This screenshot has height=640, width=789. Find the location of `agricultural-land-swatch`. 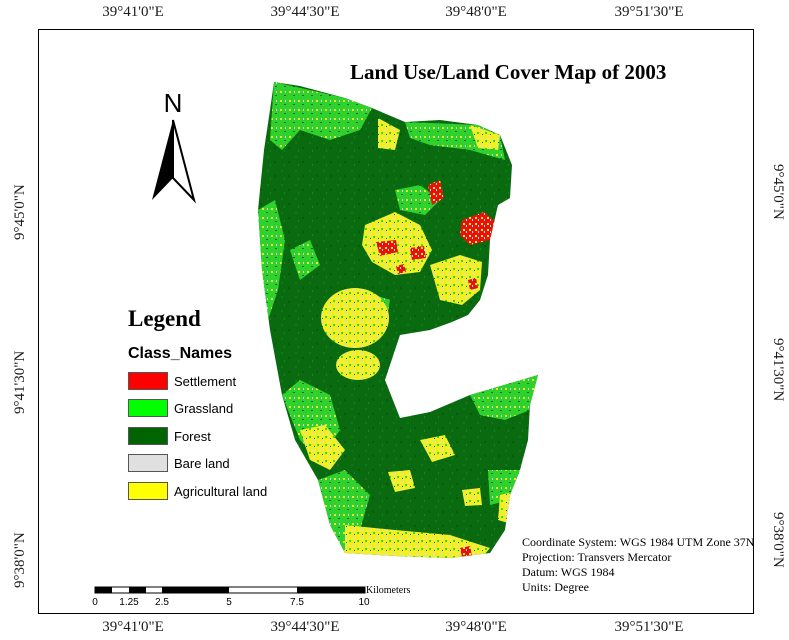

agricultural-land-swatch is located at coordinates (148, 491).